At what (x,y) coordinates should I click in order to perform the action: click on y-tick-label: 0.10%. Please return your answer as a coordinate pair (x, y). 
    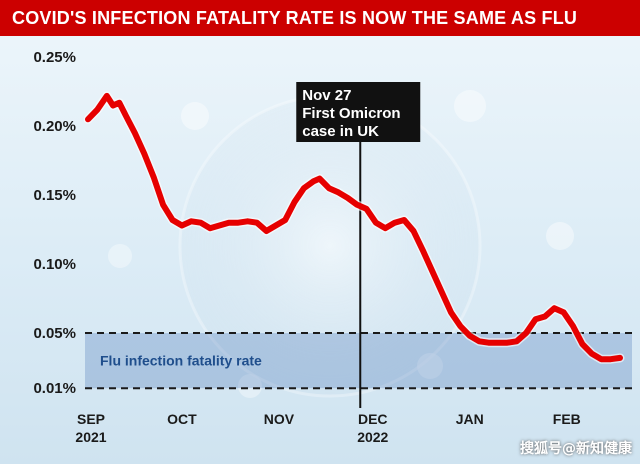
    Looking at the image, I should click on (54, 264).